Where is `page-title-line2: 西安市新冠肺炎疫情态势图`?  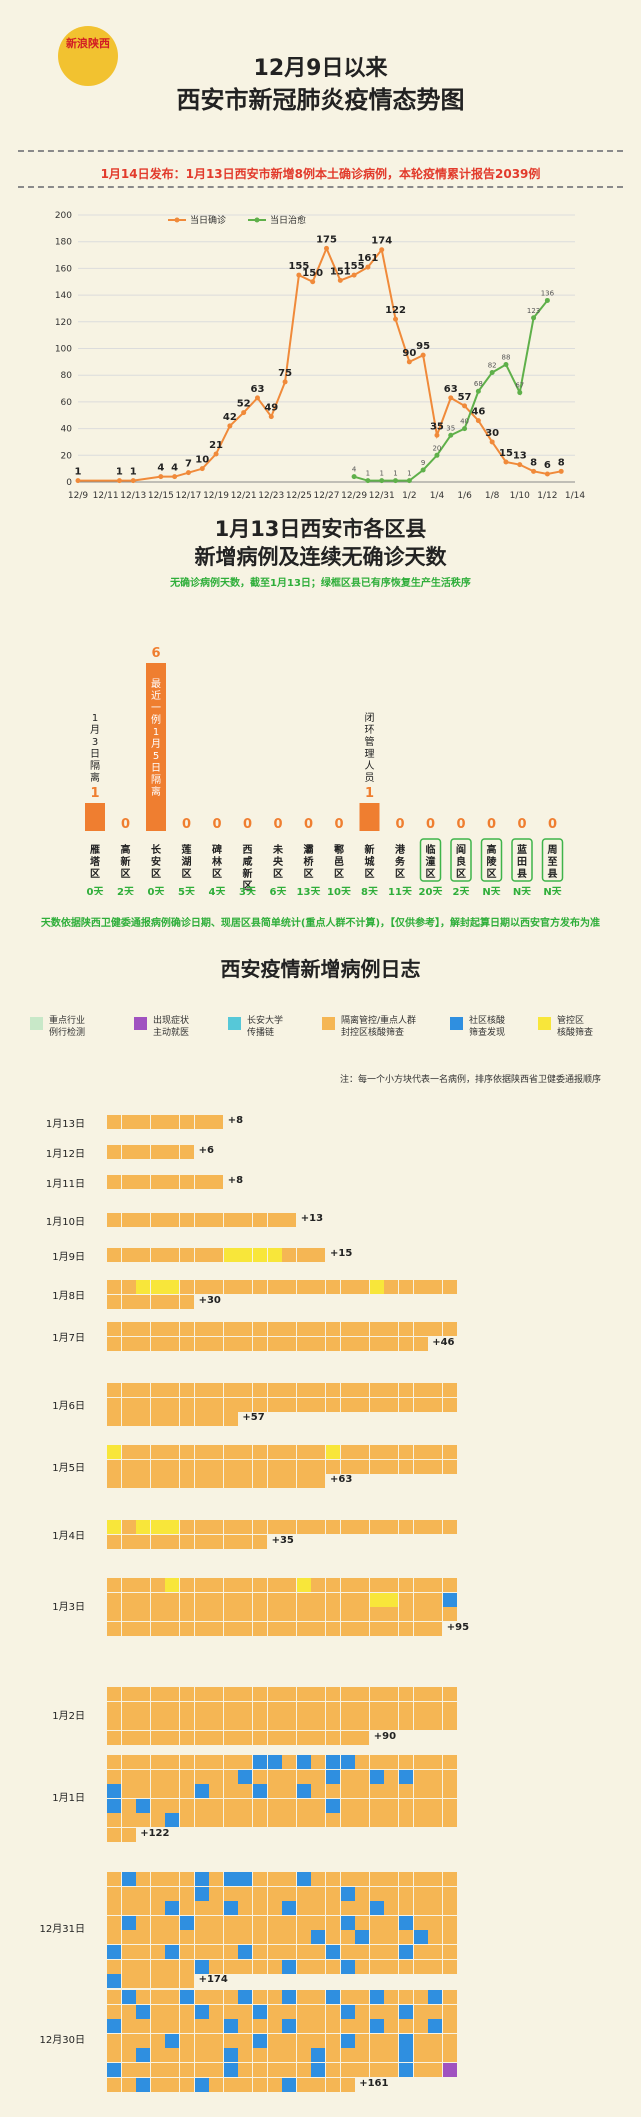 page-title-line2: 西安市新冠肺炎疫情态势图 is located at coordinates (320, 100).